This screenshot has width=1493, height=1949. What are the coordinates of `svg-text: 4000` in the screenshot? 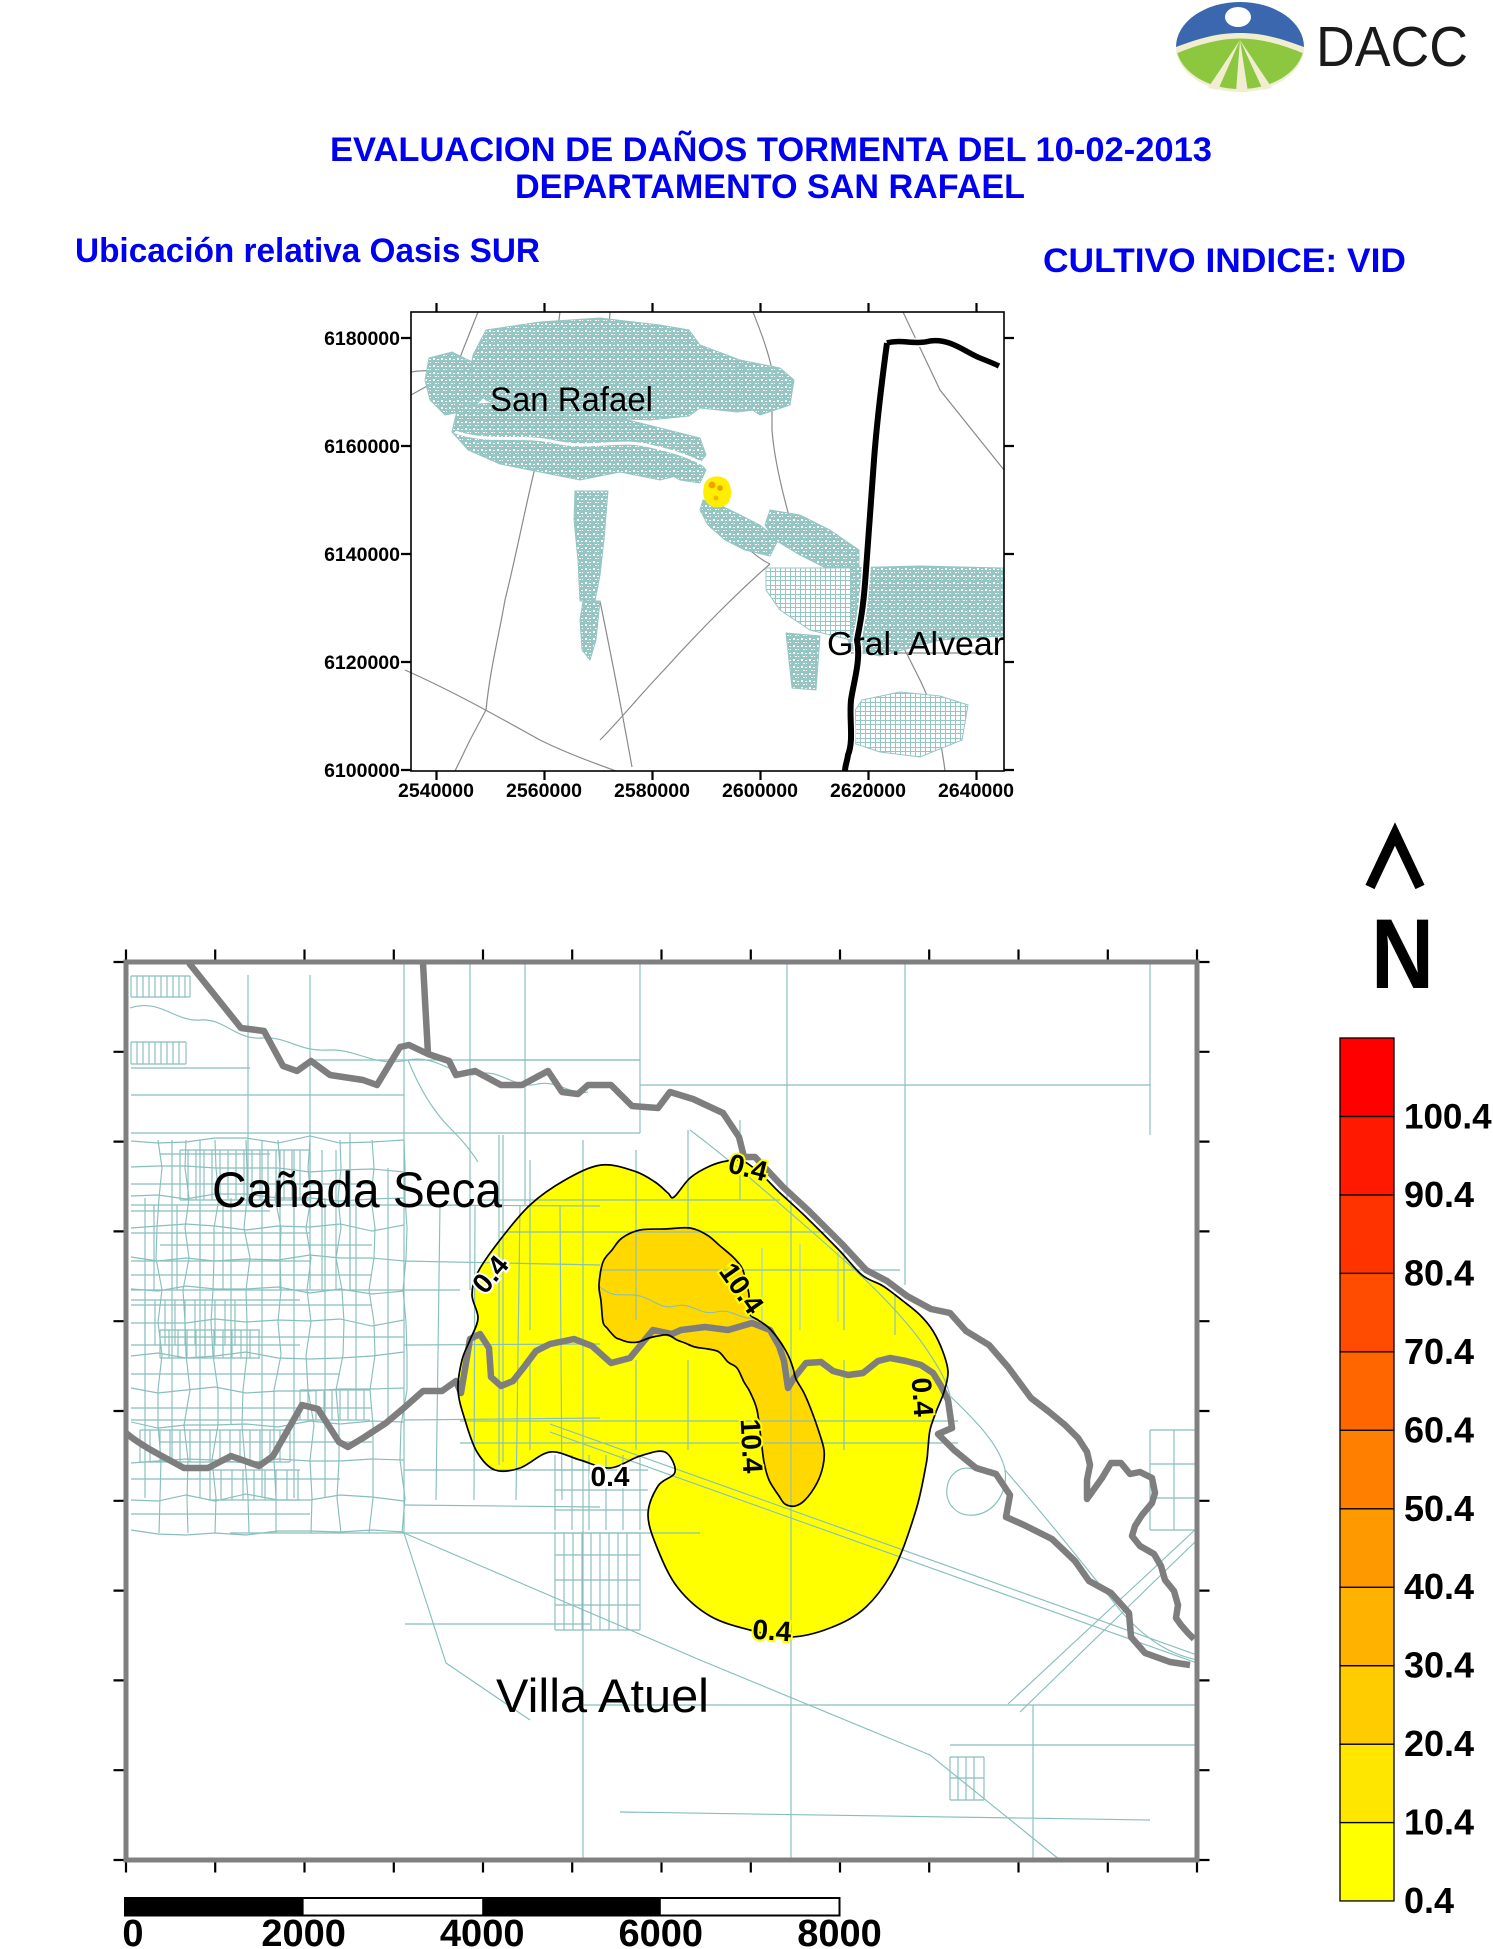 It's located at (482, 1931).